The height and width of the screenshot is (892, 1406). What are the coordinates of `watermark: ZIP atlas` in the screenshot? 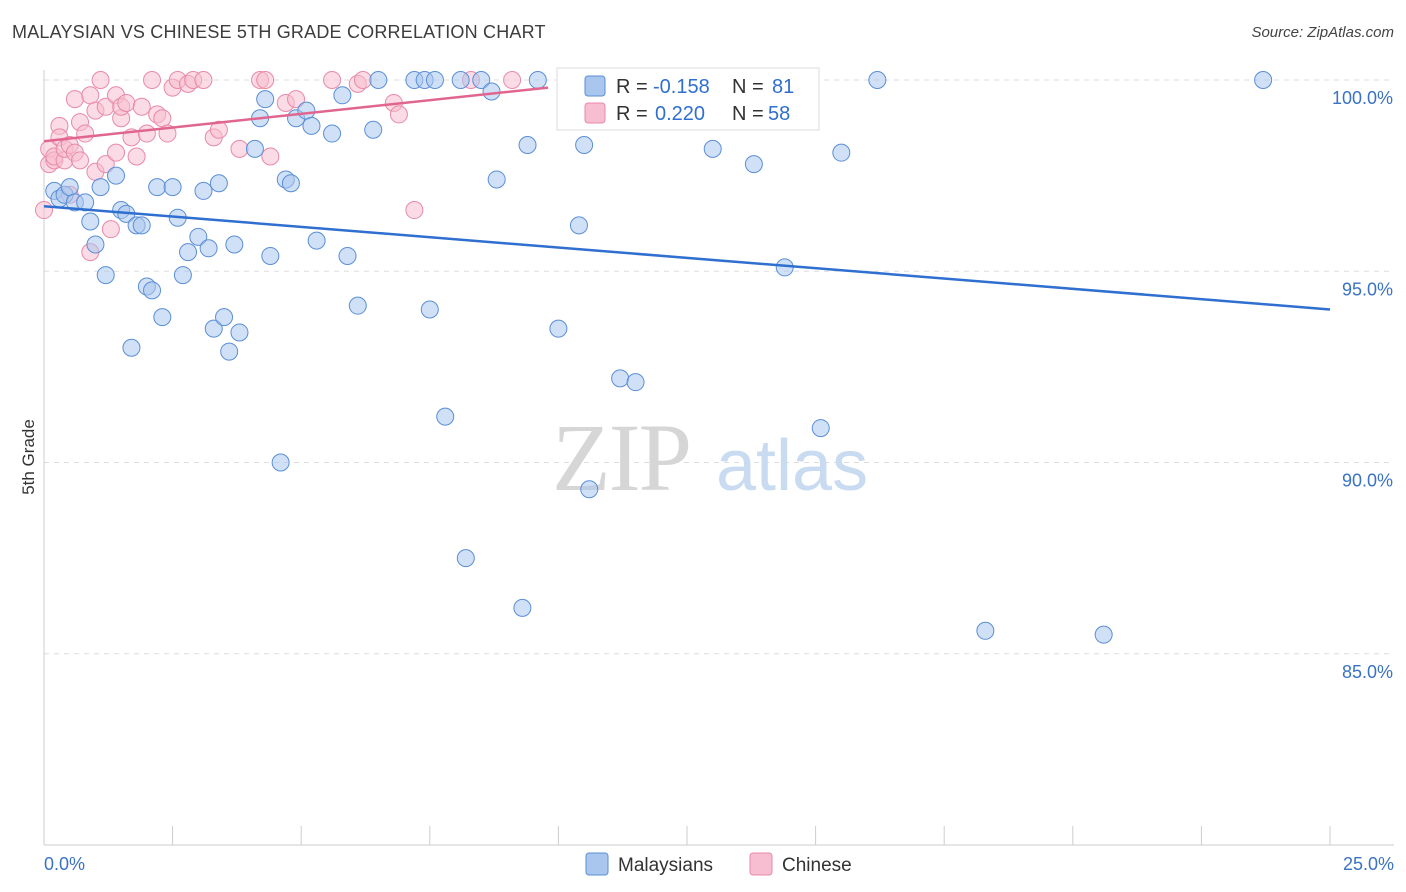 It's located at (710, 457).